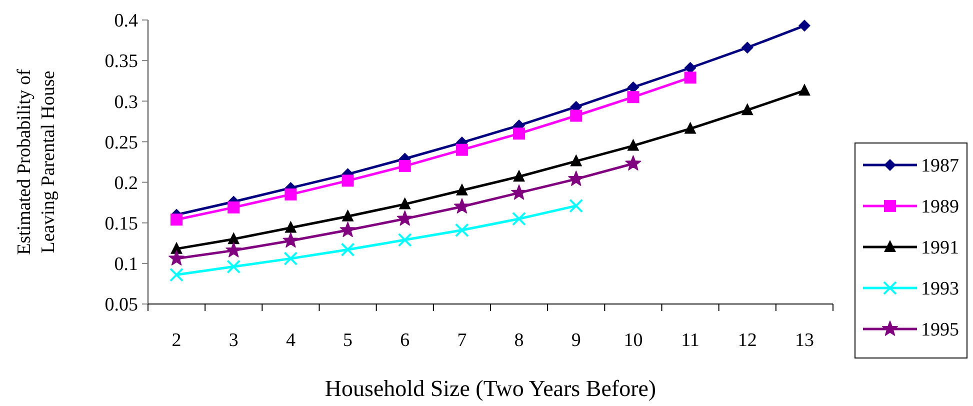  Describe the element at coordinates (747, 340) in the screenshot. I see `x-tick-label: 12` at that location.